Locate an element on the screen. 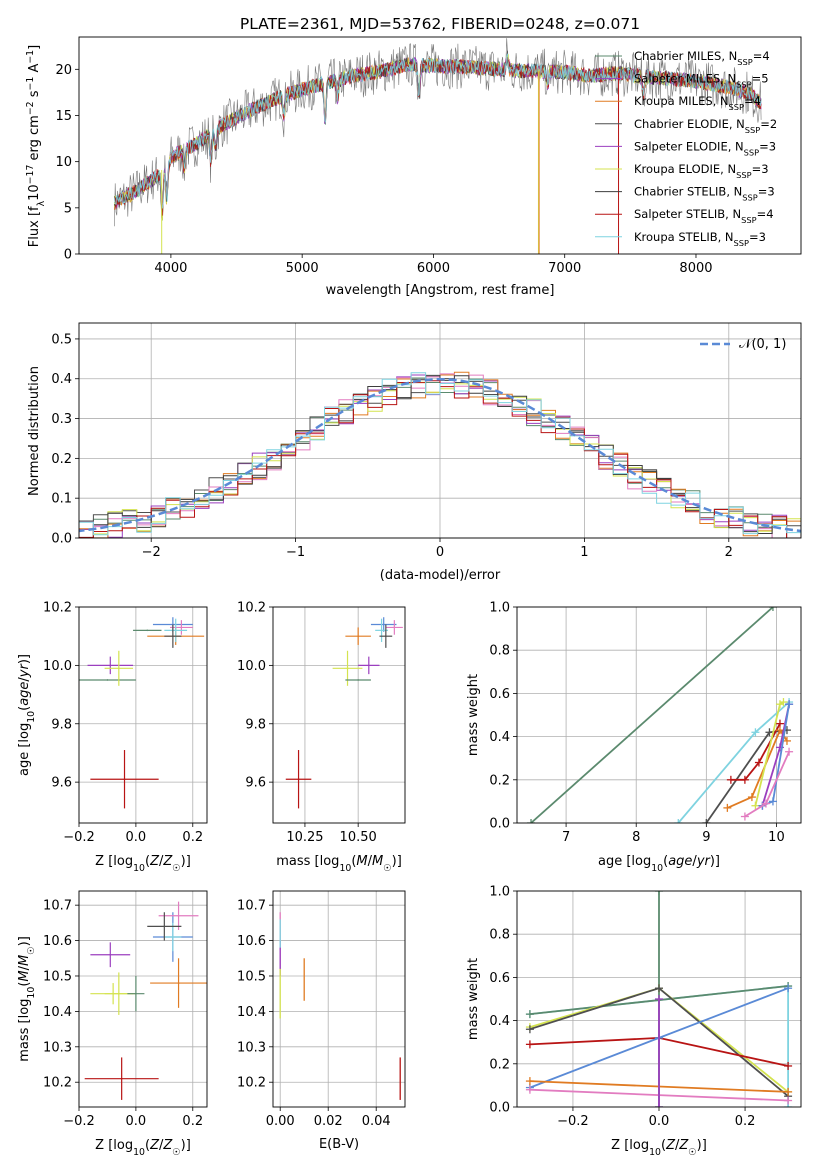 The height and width of the screenshot is (1170, 819). x-axis-label: mass [log10(M/M☉)] is located at coordinates (339, 864).